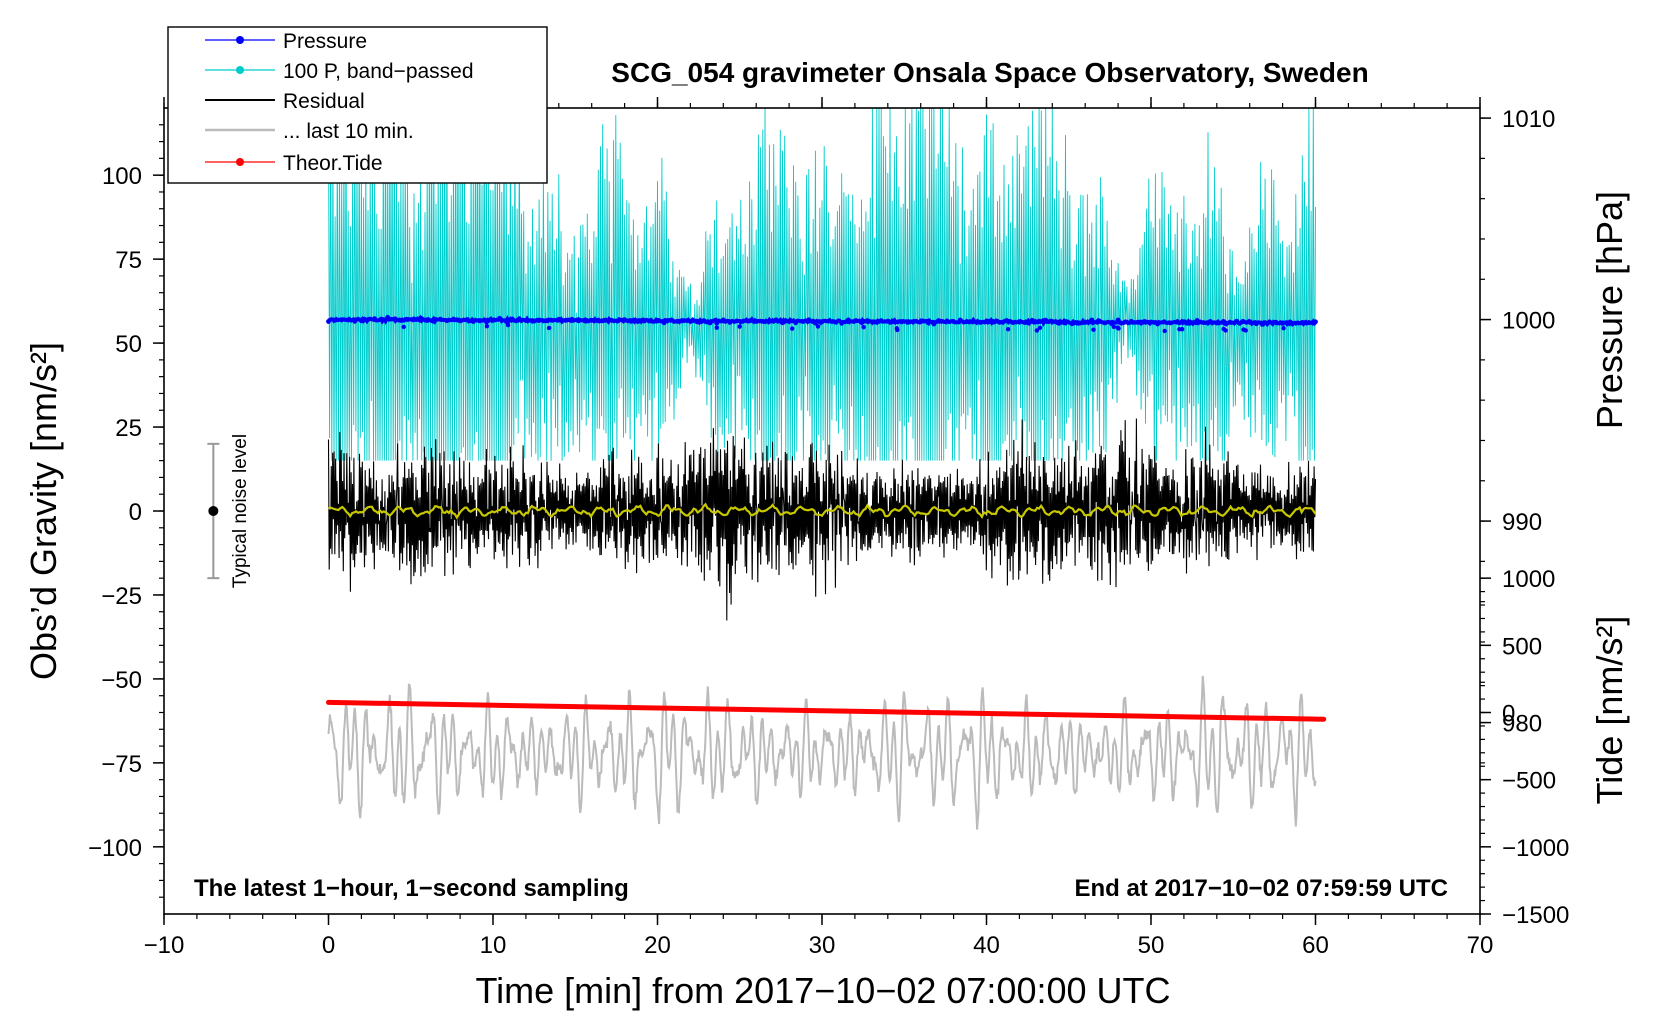 This screenshot has height=1020, width=1660. What do you see at coordinates (333, 163) in the screenshot?
I see `legend-label-tide: Theor.Tide` at bounding box center [333, 163].